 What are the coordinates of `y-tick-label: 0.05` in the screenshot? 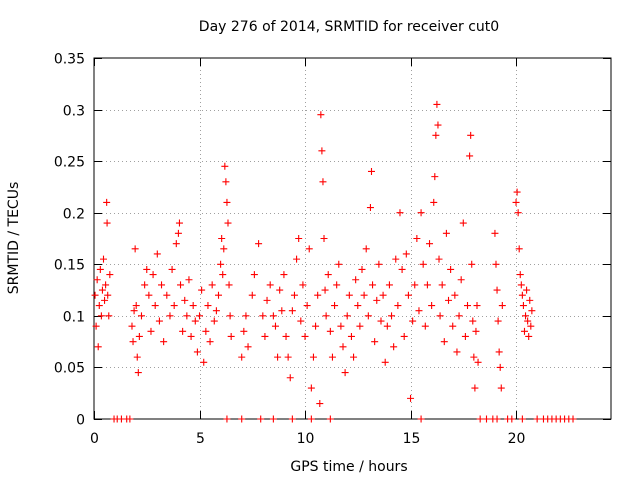 It's located at (69, 369).